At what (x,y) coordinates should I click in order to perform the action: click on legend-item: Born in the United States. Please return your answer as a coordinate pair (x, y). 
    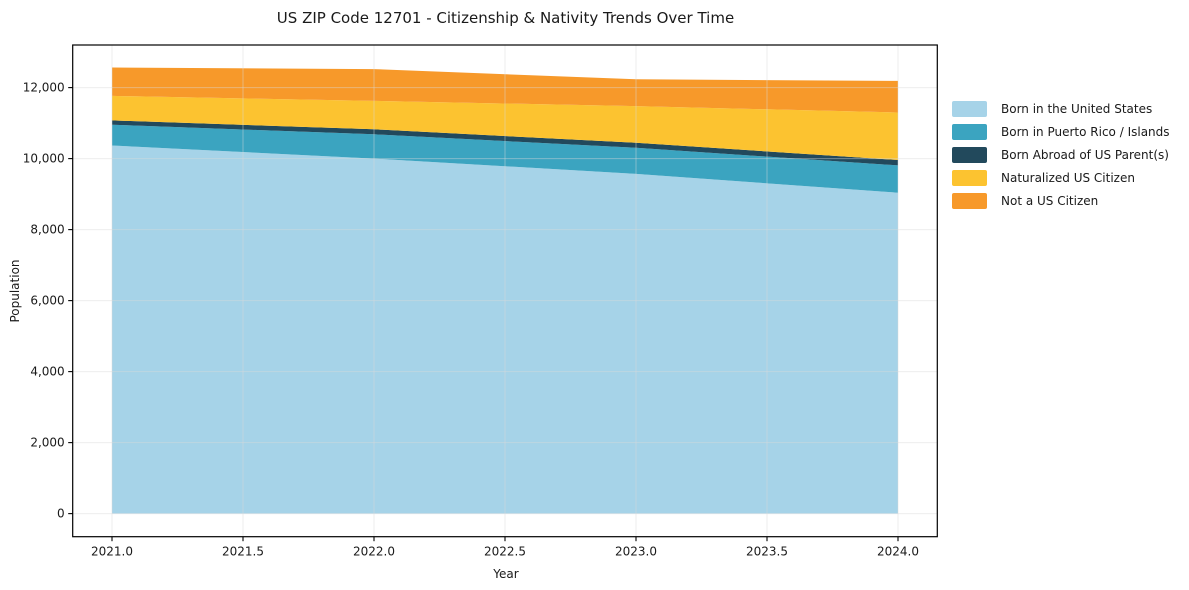
    Looking at the image, I should click on (1061, 109).